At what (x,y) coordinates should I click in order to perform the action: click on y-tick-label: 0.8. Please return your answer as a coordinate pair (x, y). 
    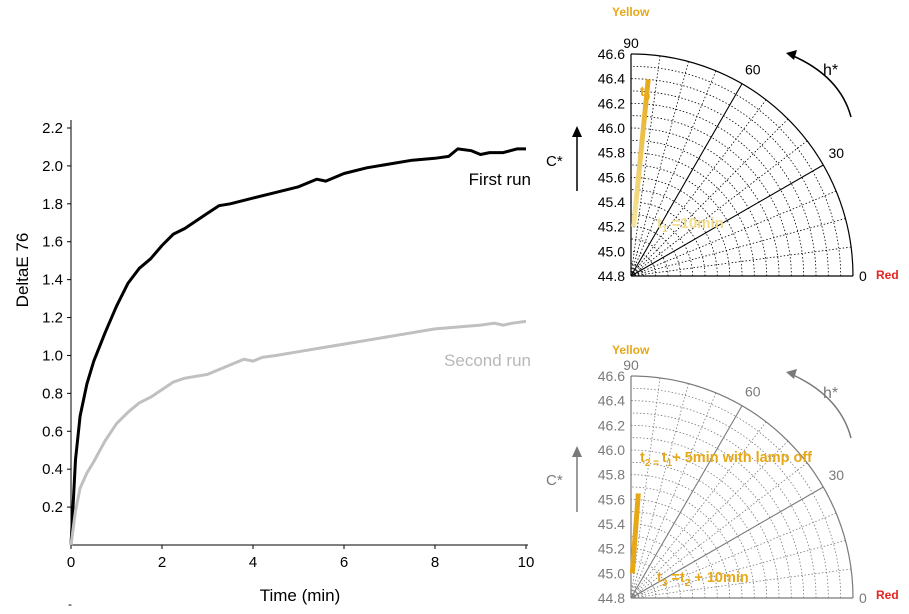
    Looking at the image, I should click on (52, 393).